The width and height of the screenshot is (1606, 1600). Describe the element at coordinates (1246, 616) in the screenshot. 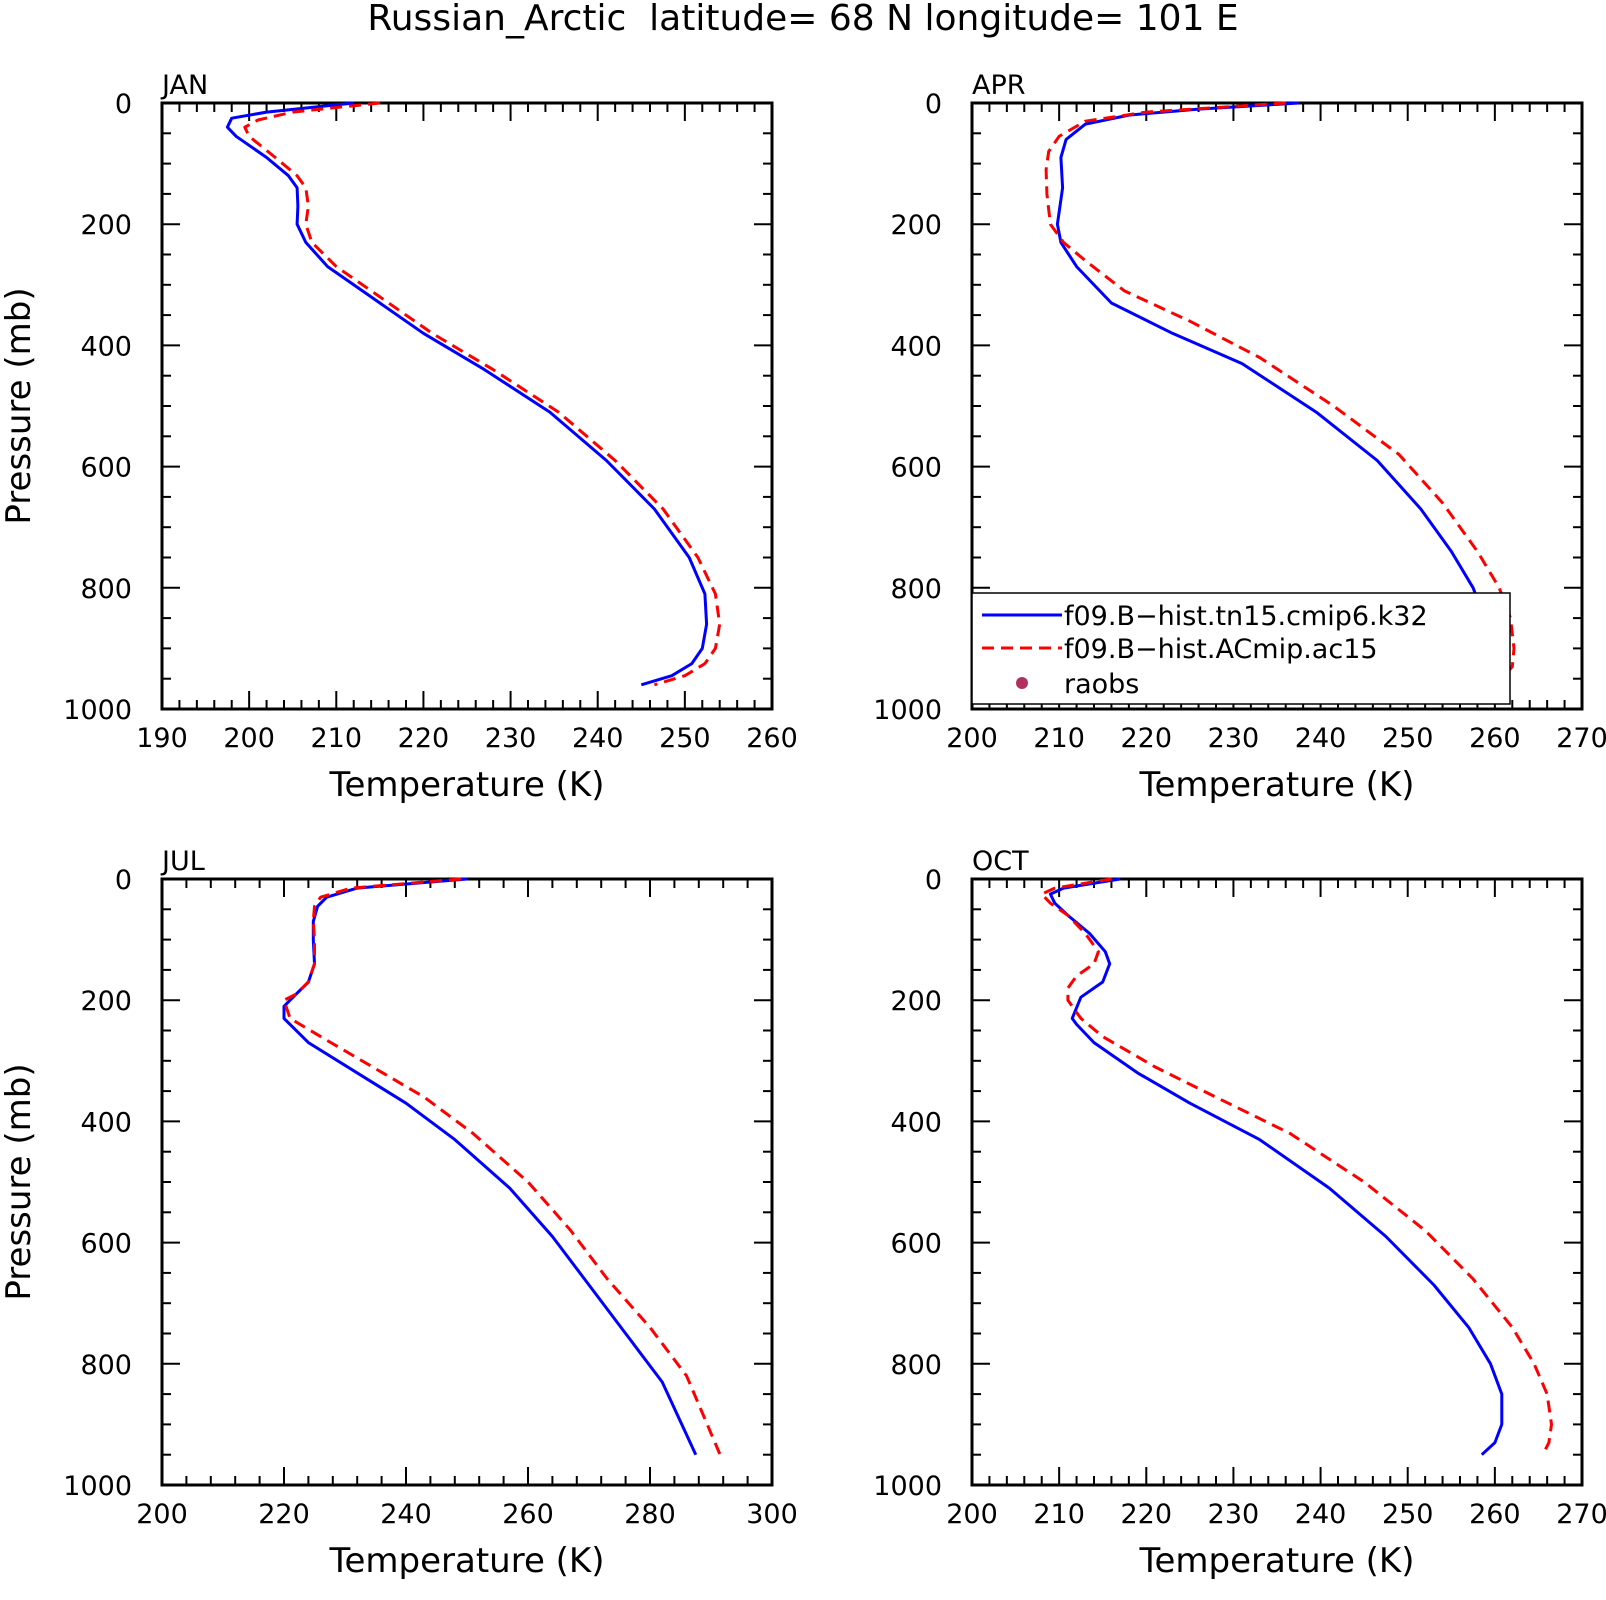

I see `legend-label-k32: f09.B−hist.tn15.cmip6.k32` at that location.